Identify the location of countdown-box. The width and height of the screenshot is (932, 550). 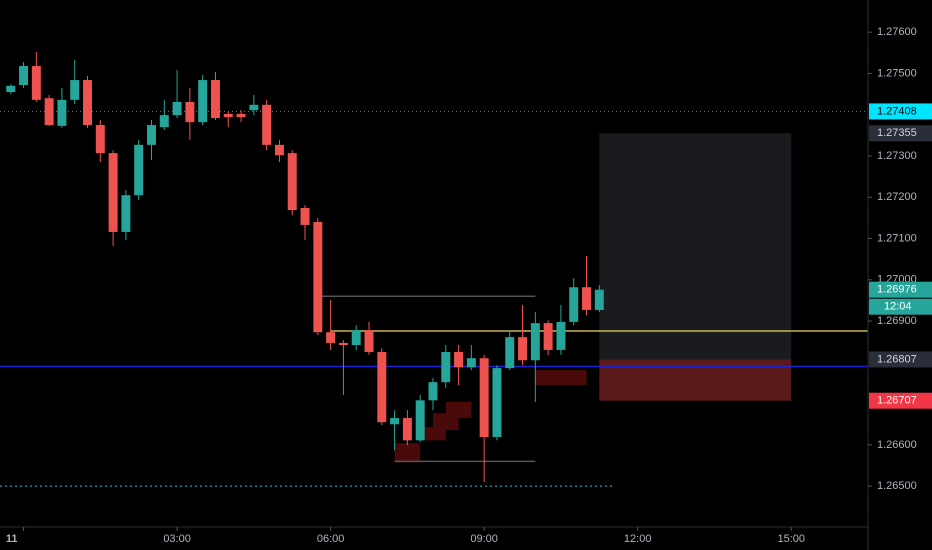
(900, 306).